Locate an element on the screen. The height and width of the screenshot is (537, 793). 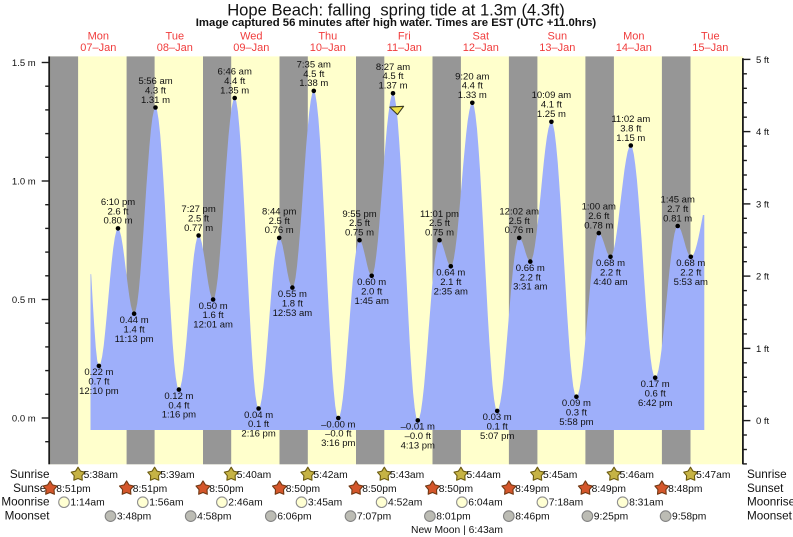
svg-text: Moonrise is located at coordinates (770, 502).